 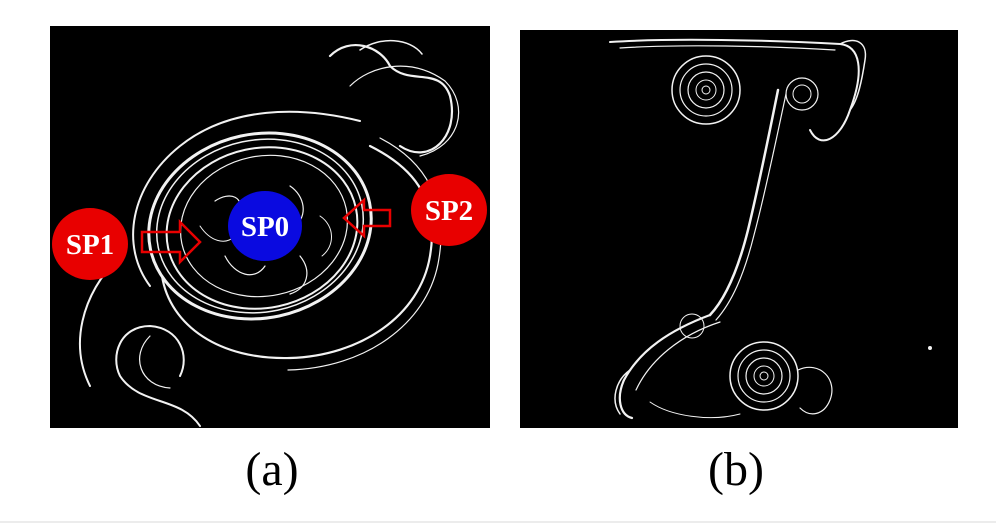 I want to click on arrow-right, so click(x=171, y=242).